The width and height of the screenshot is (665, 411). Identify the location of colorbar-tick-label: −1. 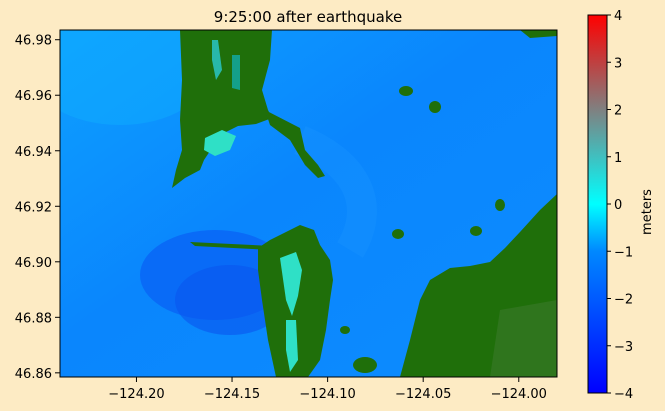
(623, 252).